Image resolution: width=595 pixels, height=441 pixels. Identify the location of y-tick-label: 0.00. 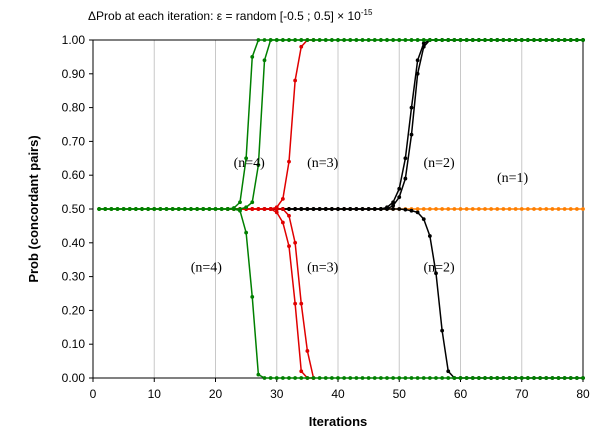
(74, 378).